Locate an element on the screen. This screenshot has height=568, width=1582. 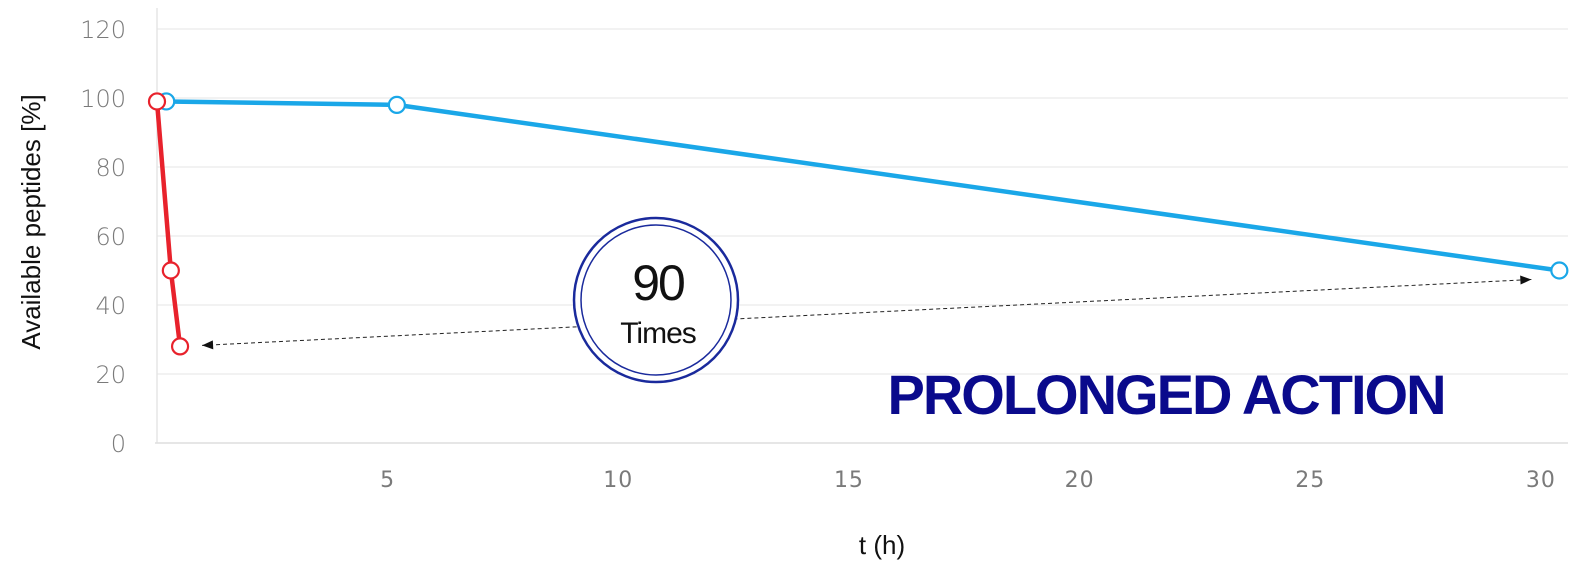
x-axis-label: t (h) is located at coordinates (882, 545).